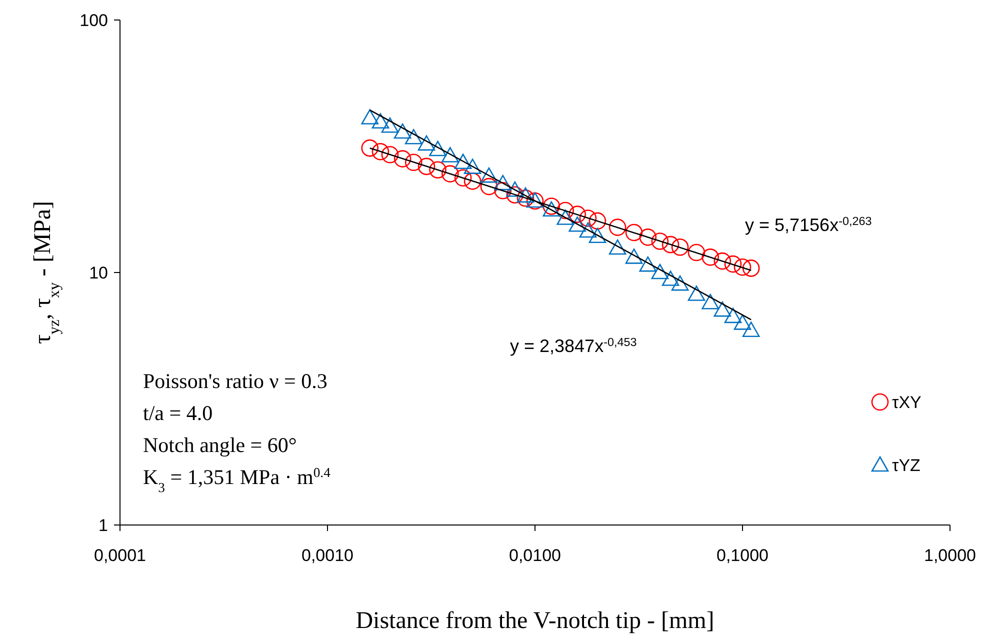 Image resolution: width=985 pixels, height=643 pixels. Describe the element at coordinates (220, 445) in the screenshot. I see `annotation: Notch angle = 60°` at that location.